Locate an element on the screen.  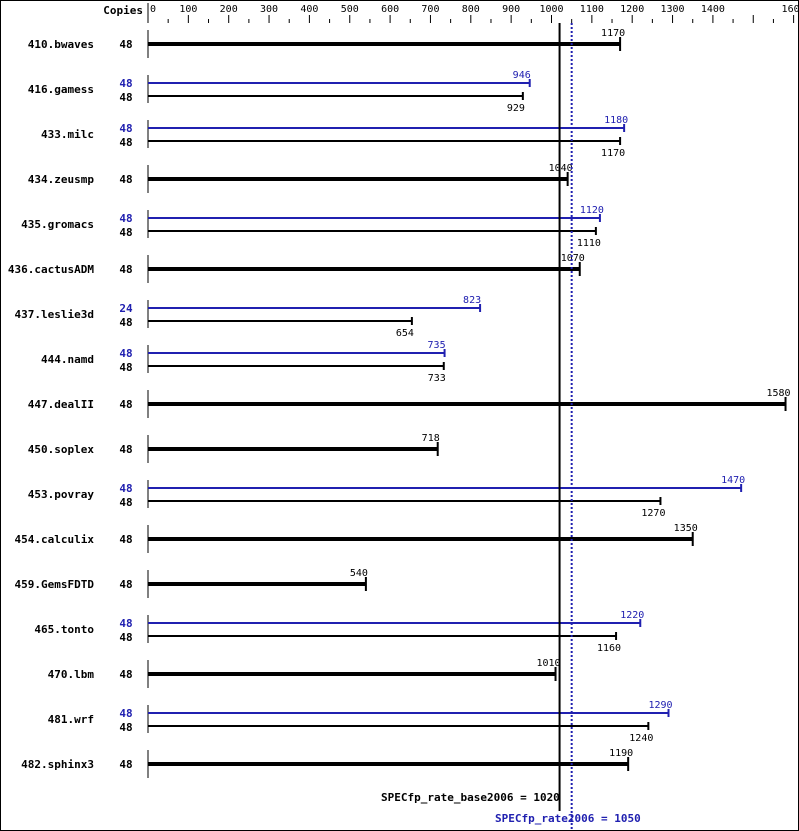
tick-label: 1400 is located at coordinates (713, 9).